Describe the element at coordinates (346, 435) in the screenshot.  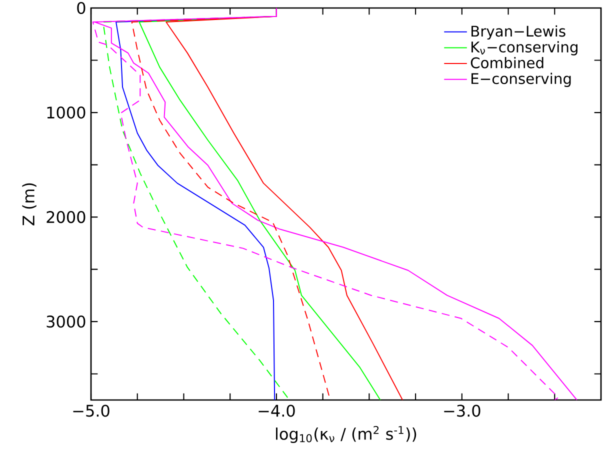
I see `text: log$_{10}$(κ$_{ν}$ / (m$^{2}$ s$^{-1}$))` at that location.